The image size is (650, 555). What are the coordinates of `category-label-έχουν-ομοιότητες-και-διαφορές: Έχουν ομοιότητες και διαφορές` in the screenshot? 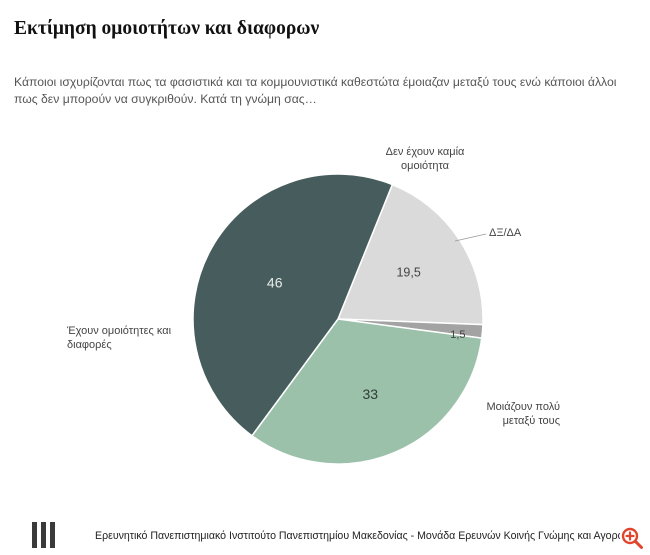 It's located at (119, 338).